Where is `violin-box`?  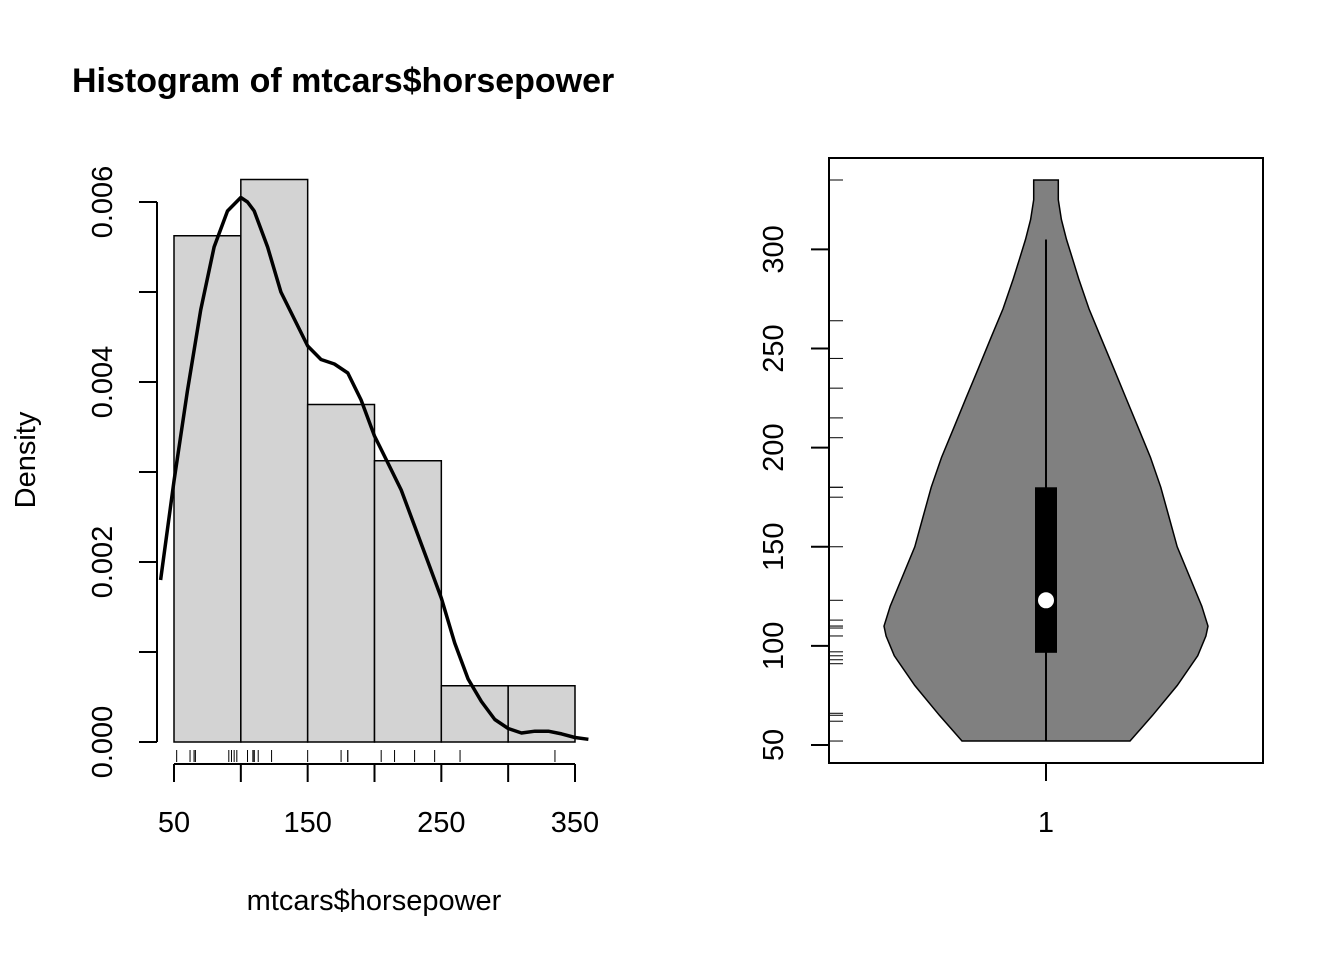 violin-box is located at coordinates (1046, 570).